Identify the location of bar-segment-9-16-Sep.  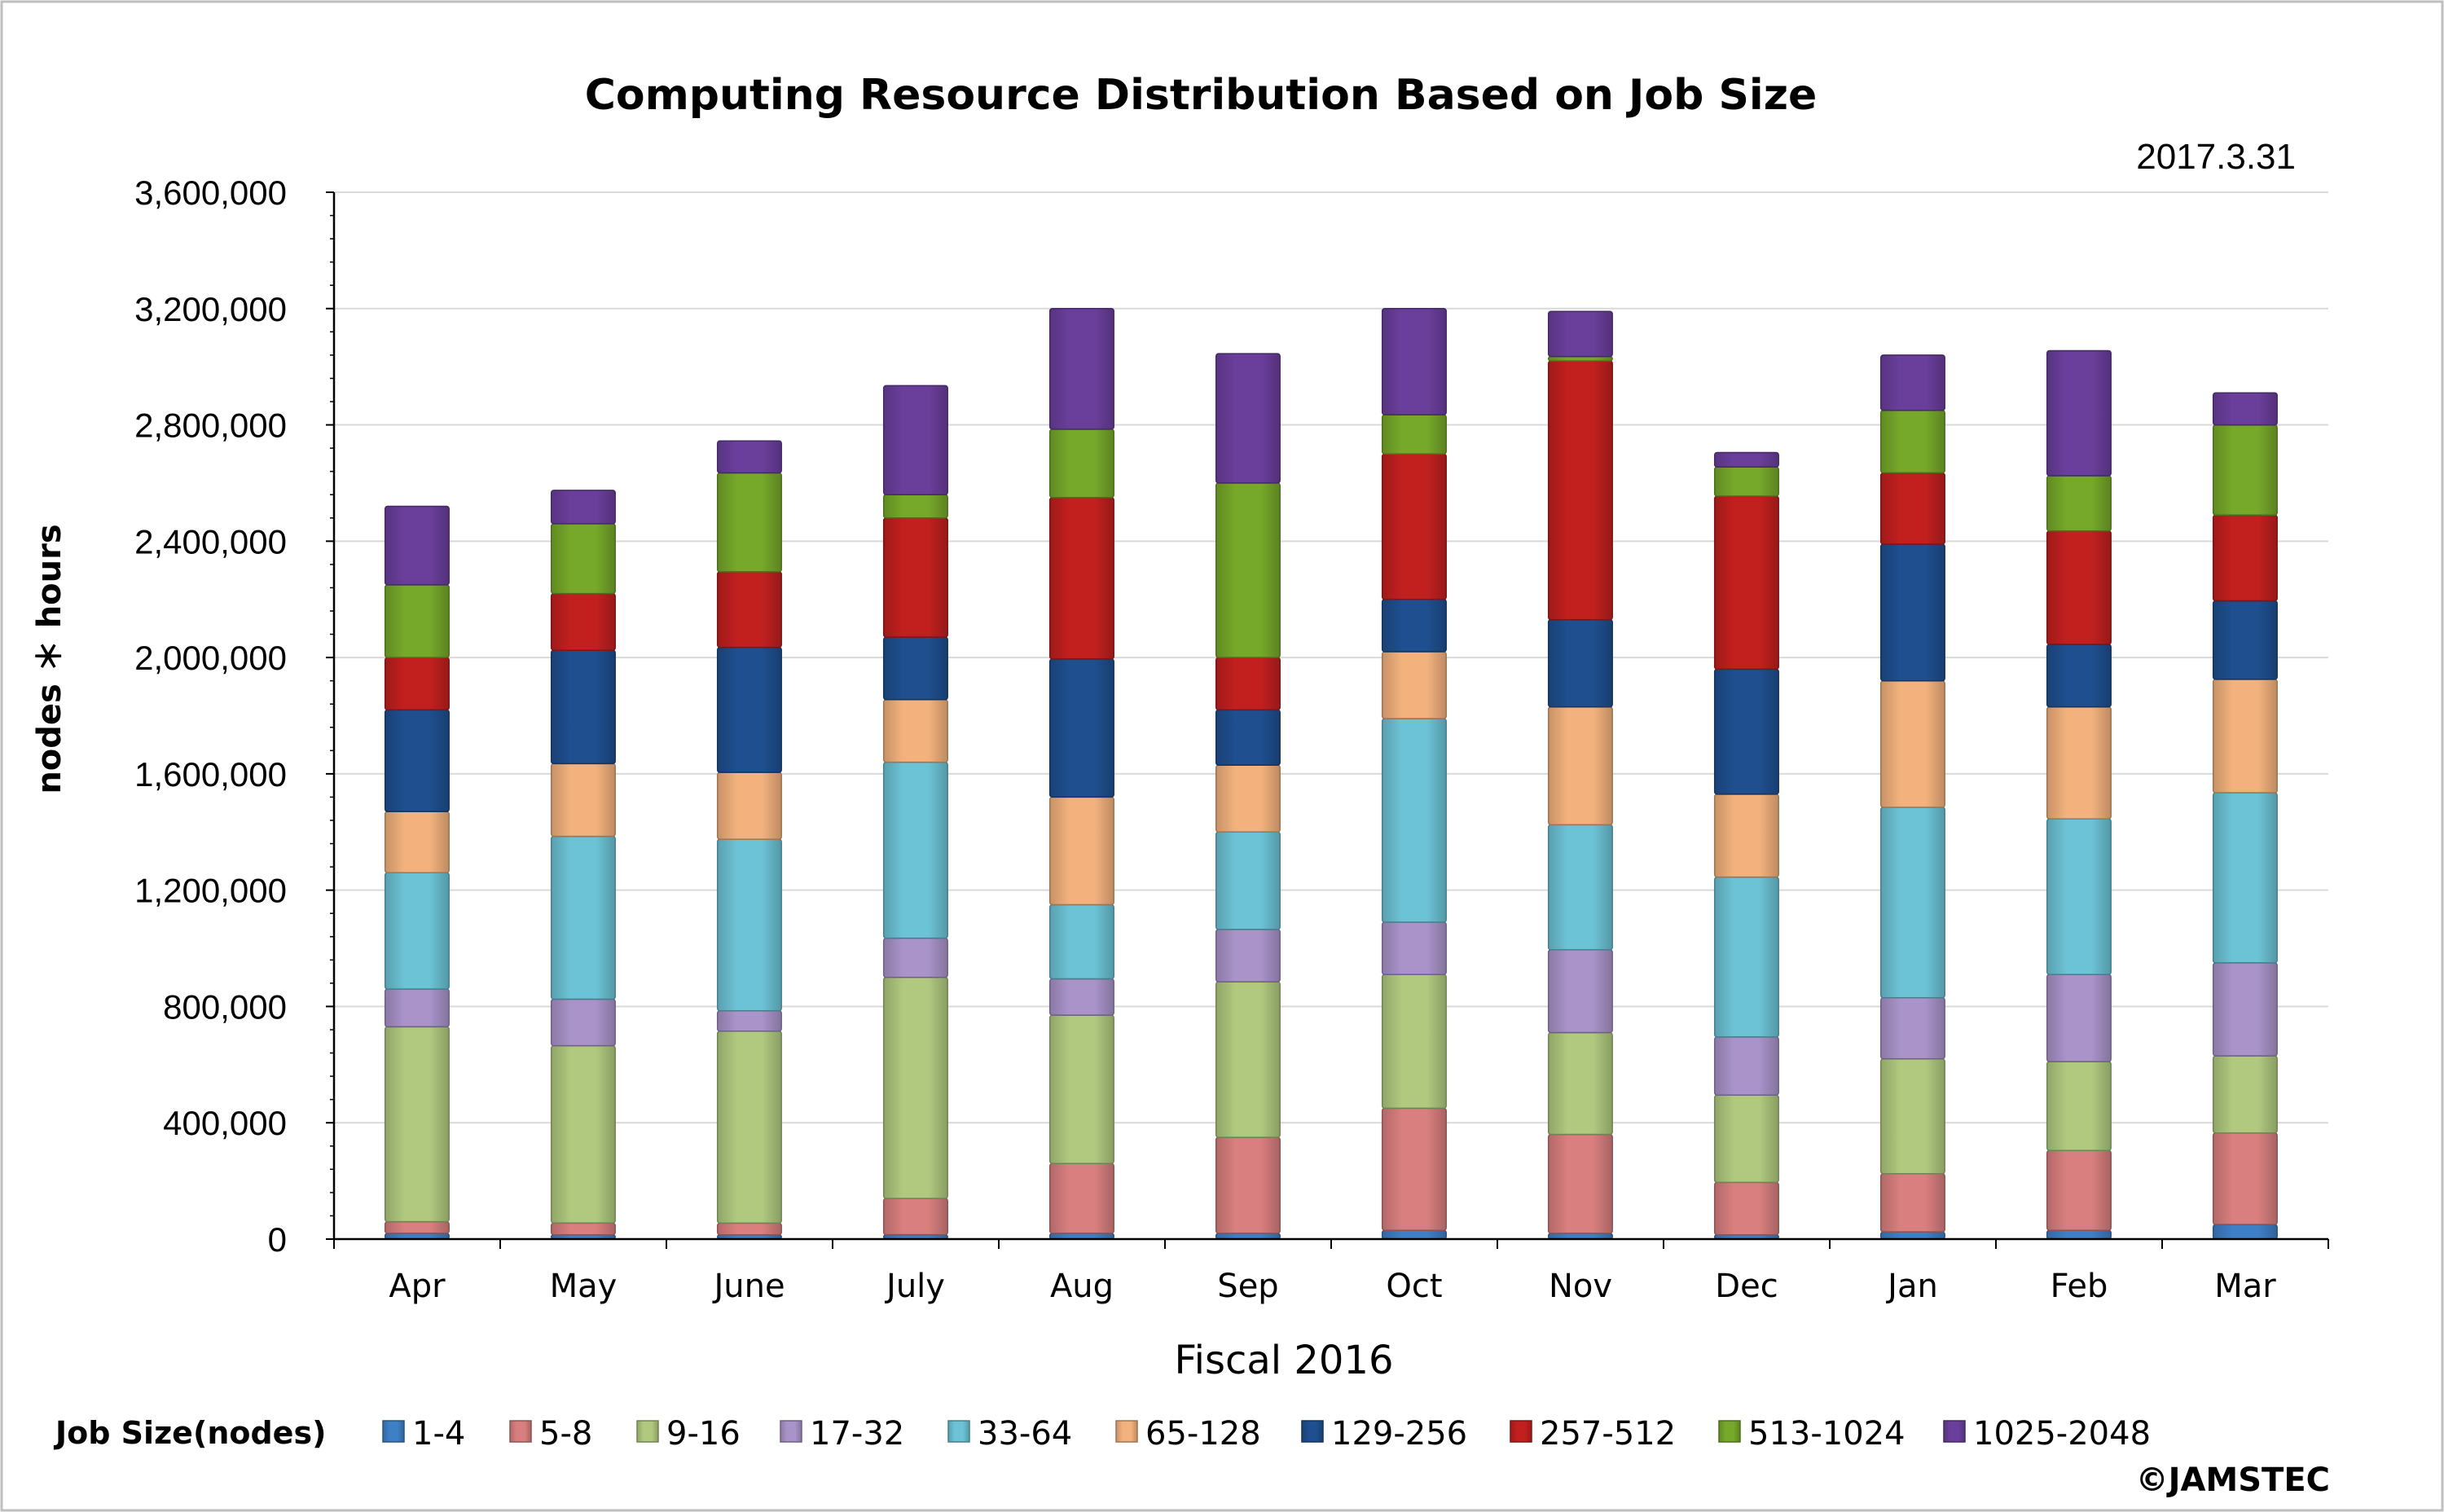
(1248, 1059).